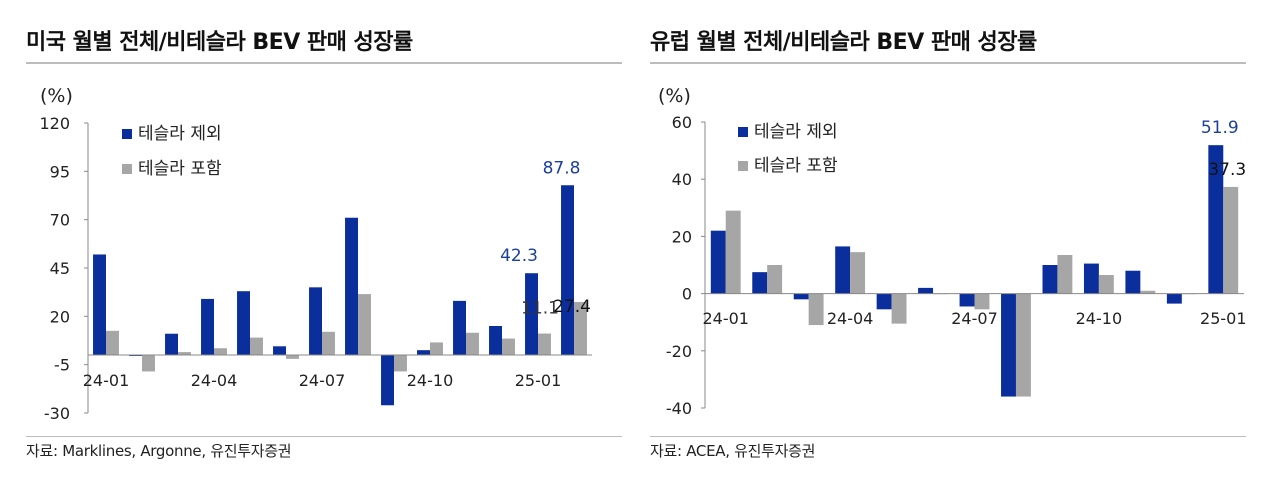 The image size is (1280, 487). What do you see at coordinates (56, 96) in the screenshot?
I see `us-y-unit-label: (%)` at bounding box center [56, 96].